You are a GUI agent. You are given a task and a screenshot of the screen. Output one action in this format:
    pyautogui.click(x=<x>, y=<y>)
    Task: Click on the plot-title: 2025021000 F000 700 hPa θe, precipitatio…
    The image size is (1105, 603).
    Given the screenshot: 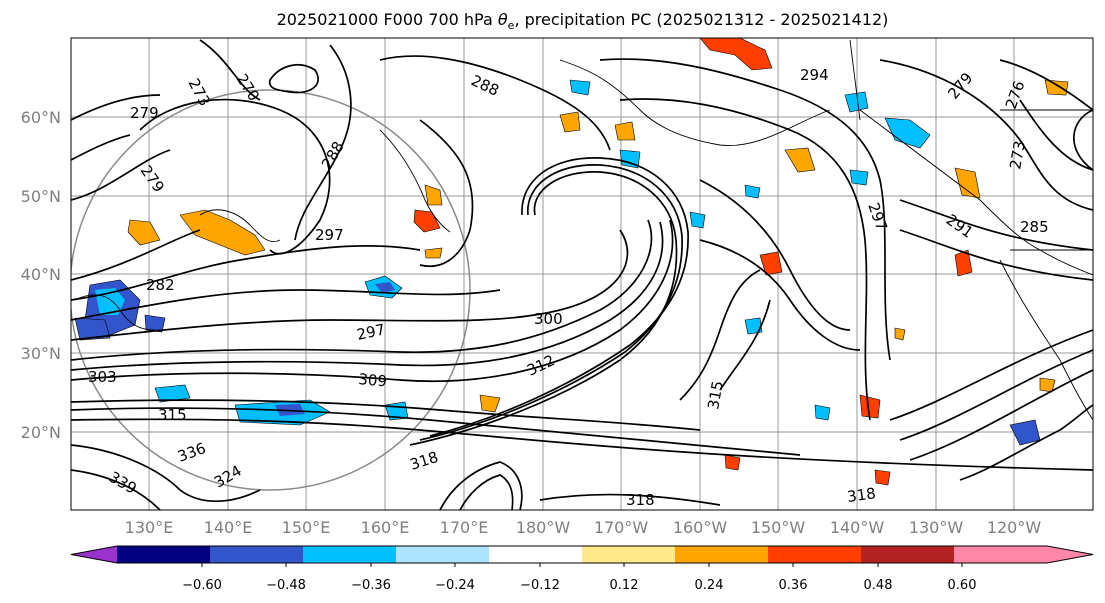 What is the action you would take?
    pyautogui.click(x=552, y=21)
    